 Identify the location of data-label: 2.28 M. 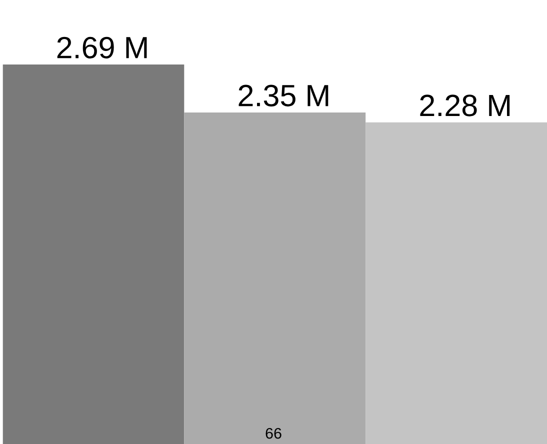
(465, 105).